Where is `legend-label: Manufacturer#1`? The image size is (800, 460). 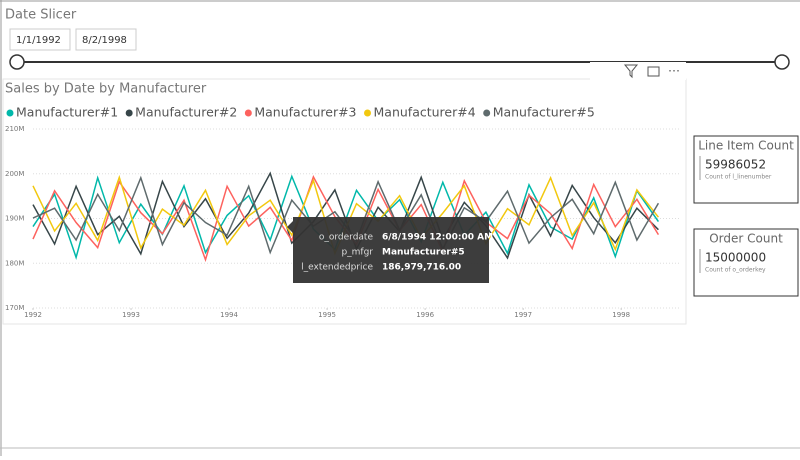
legend-label: Manufacturer#1 is located at coordinates (67, 112).